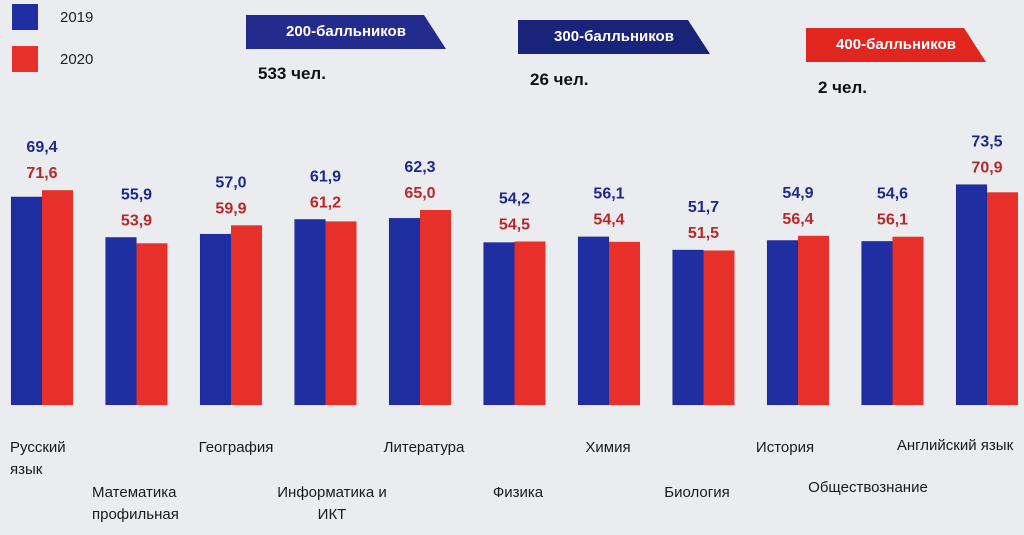 The width and height of the screenshot is (1024, 535). I want to click on category-label-обществознание: Обществознание, so click(868, 487).